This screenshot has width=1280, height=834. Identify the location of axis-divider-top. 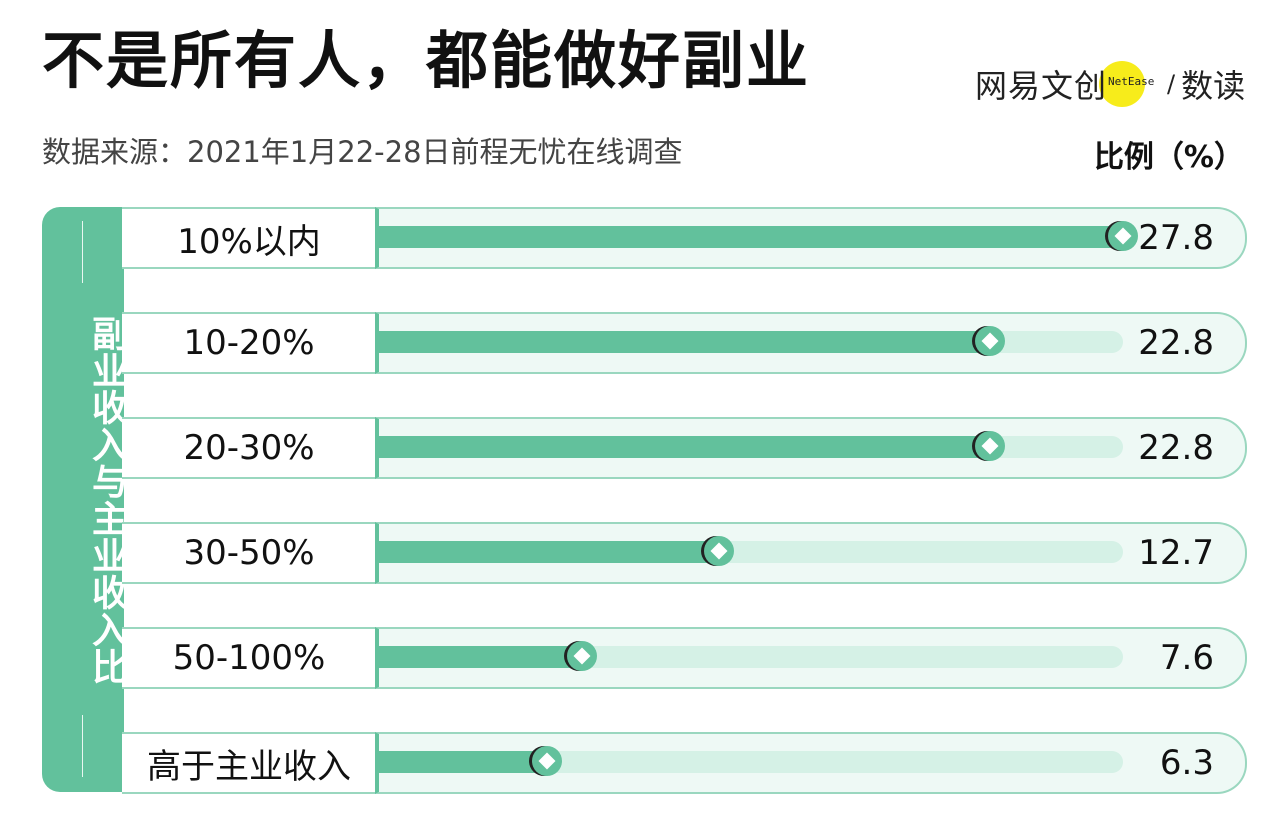
(82, 252).